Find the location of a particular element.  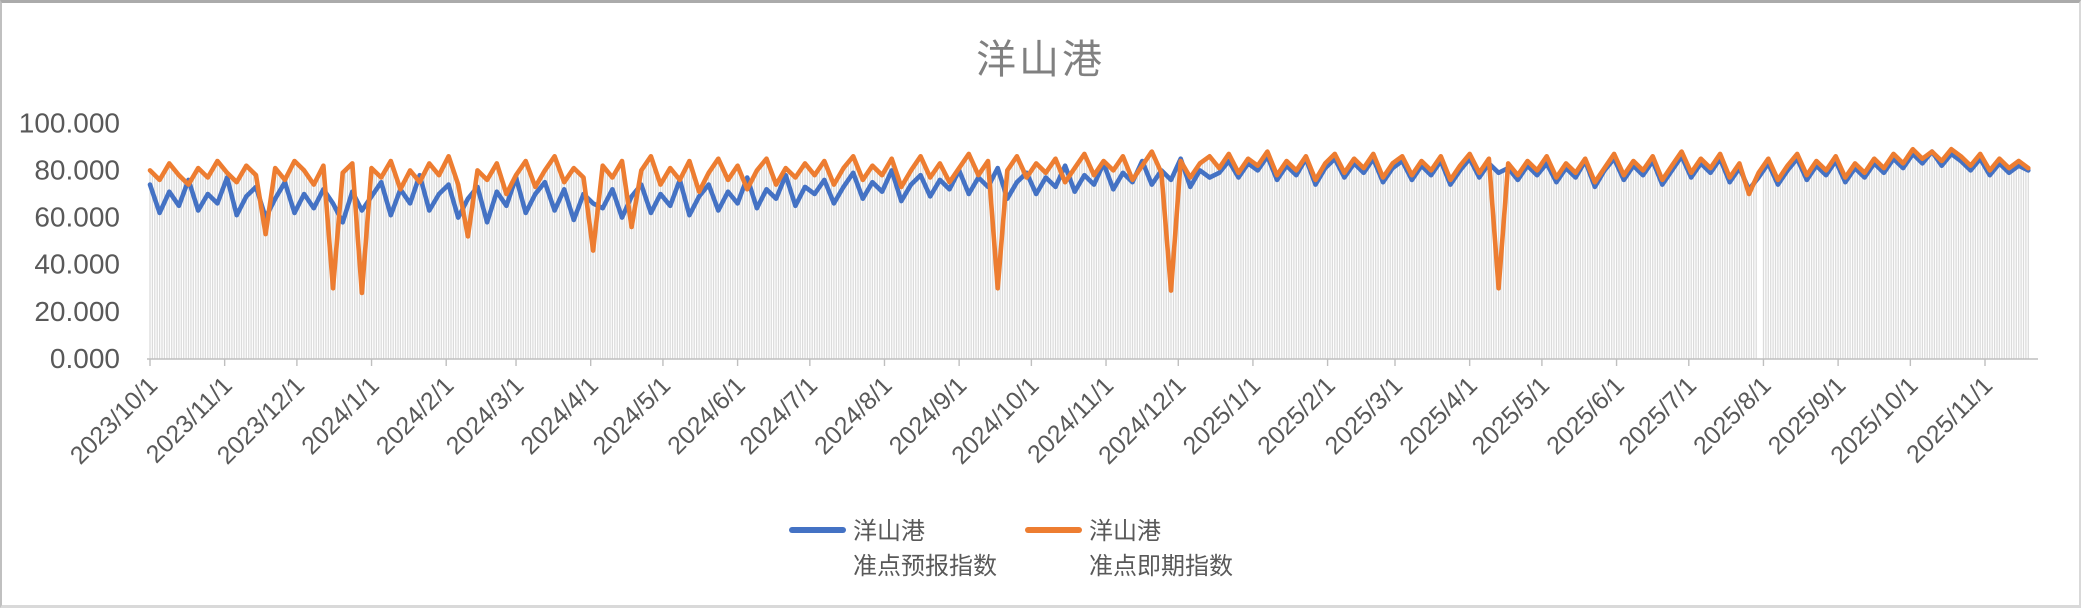

y-axis-label: 0.000 is located at coordinates (85, 358).